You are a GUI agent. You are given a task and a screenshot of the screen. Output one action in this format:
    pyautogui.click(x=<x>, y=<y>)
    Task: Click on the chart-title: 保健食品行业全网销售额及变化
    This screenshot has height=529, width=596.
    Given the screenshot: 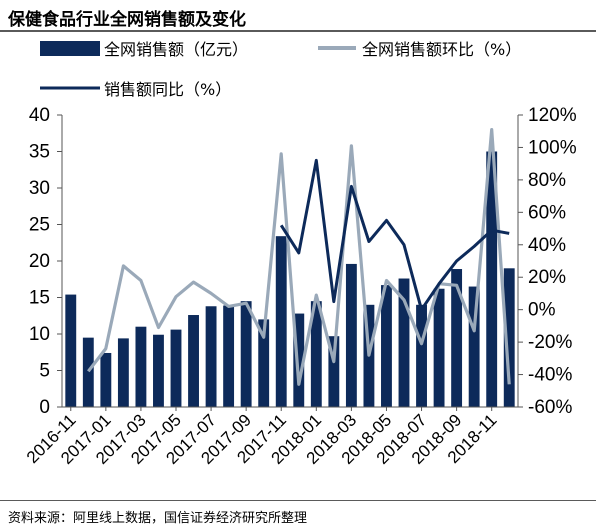 What is the action you would take?
    pyautogui.click(x=127, y=20)
    